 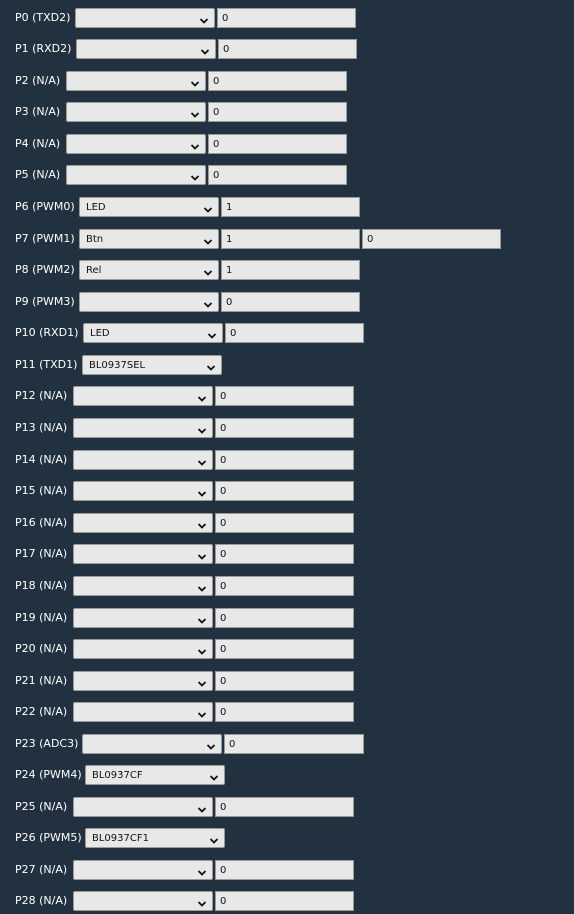 I want to click on pin-row: P28 (N/A) 0, so click(x=287, y=901).